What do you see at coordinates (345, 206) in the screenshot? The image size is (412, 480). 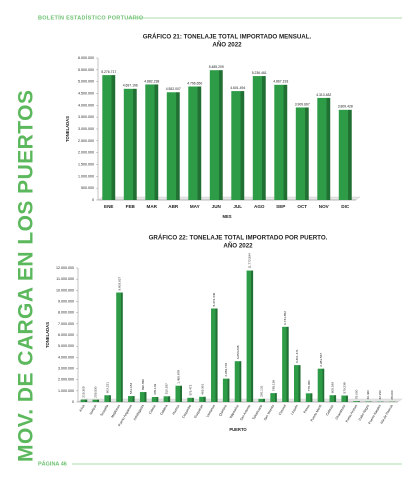 I see `x-tick-label: DIC` at bounding box center [345, 206].